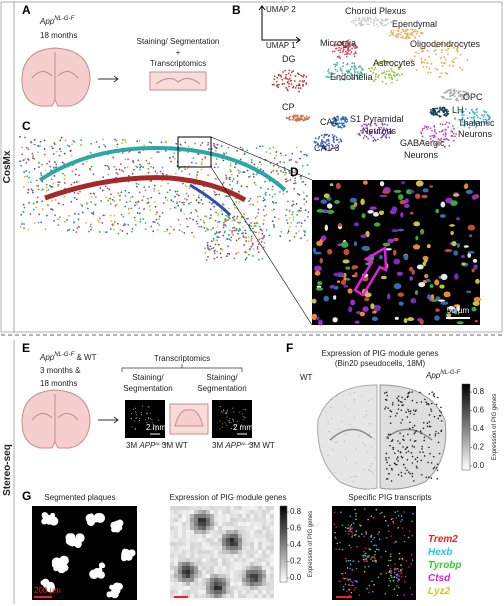  Describe the element at coordinates (294, 172) in the screenshot. I see `panel-letter: D` at that location.